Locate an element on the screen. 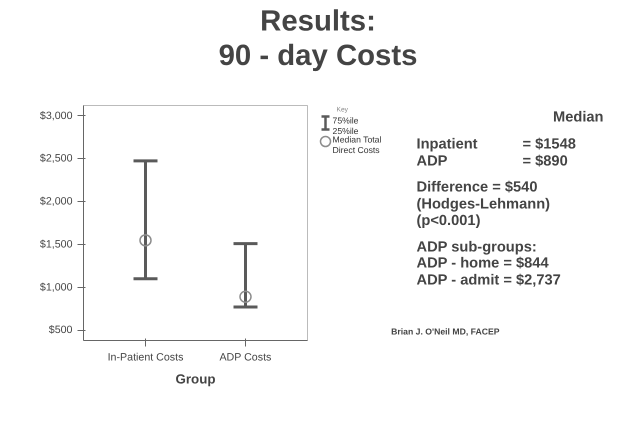 This screenshot has width=639, height=423. text: 75%ile 25%ile is located at coordinates (345, 126).